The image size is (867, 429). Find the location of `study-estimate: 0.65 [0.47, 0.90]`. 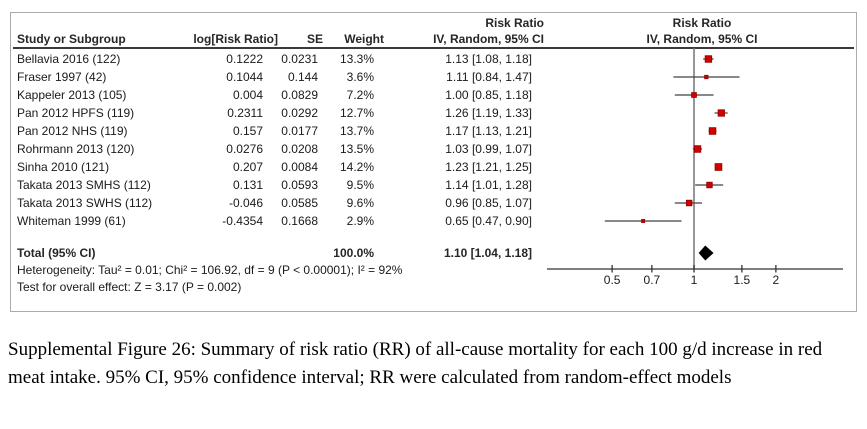

study-estimate: 0.65 [0.47, 0.90] is located at coordinates (488, 221).